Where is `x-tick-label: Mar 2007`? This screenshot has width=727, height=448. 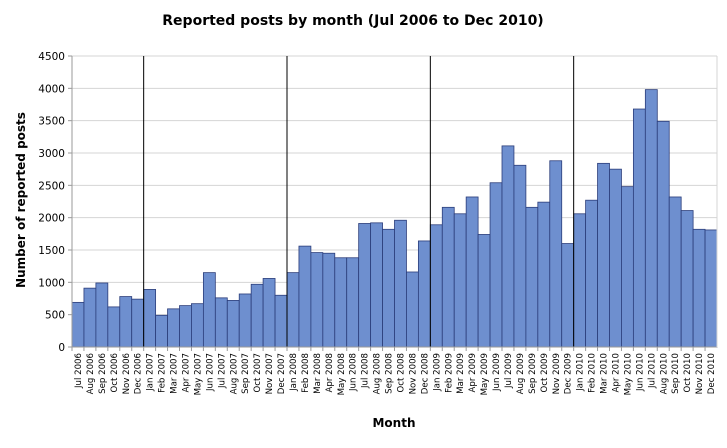
x-tick-label: Mar 2007 is located at coordinates (175, 373).